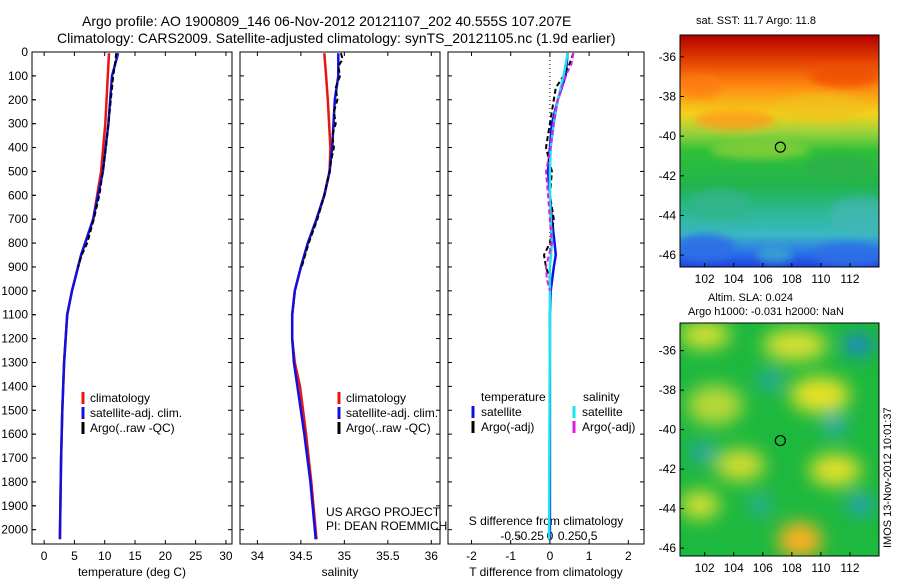 The image size is (900, 580). Describe the element at coordinates (301, 556) in the screenshot. I see `x-tick-label: 34.5` at that location.